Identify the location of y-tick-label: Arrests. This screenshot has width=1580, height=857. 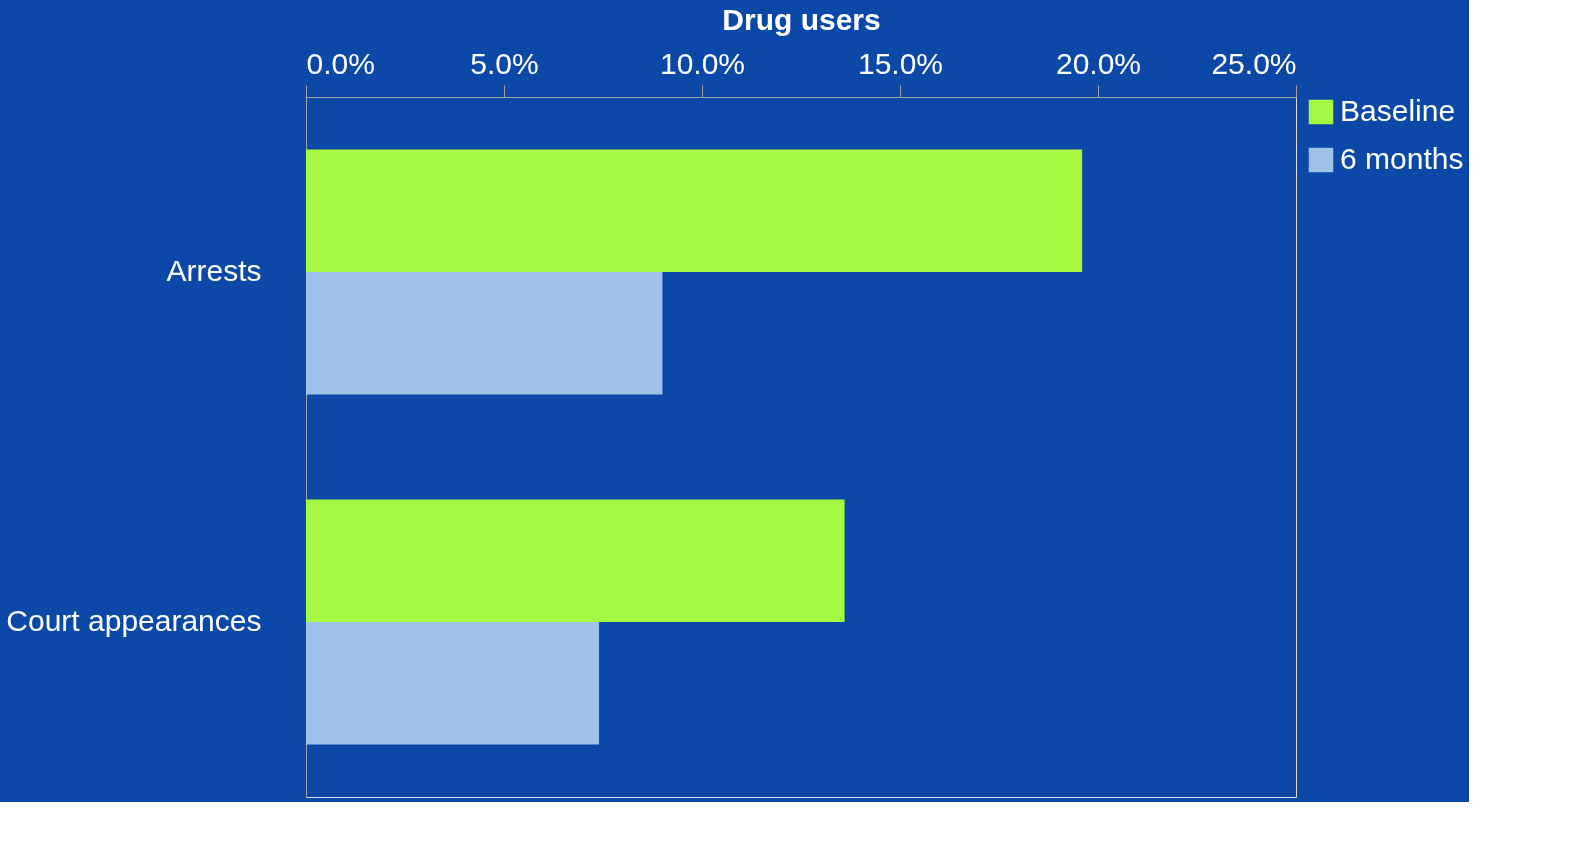
(214, 270).